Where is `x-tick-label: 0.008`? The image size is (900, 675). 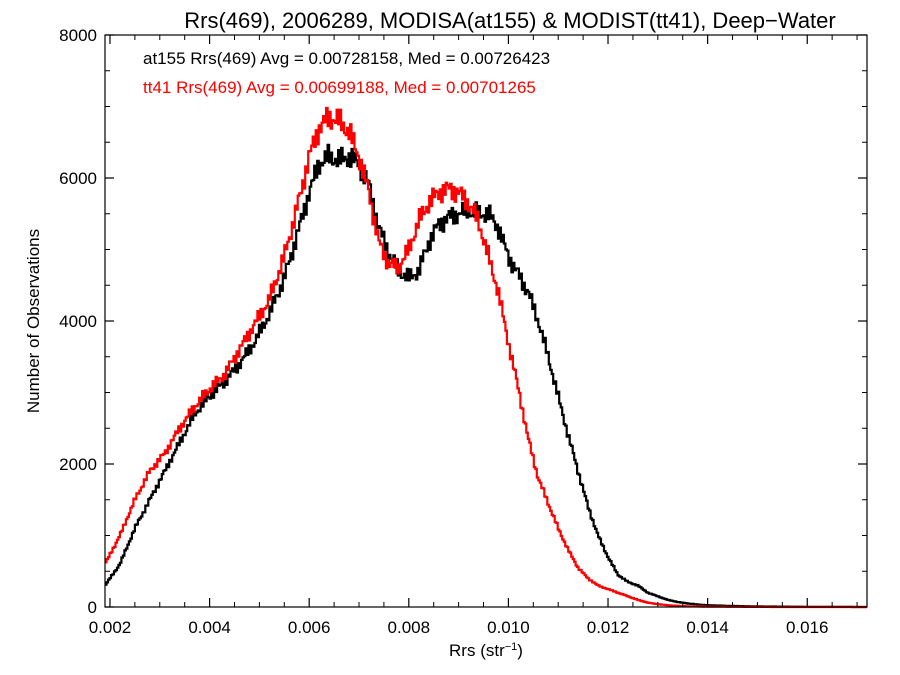 x-tick-label: 0.008 is located at coordinates (409, 627).